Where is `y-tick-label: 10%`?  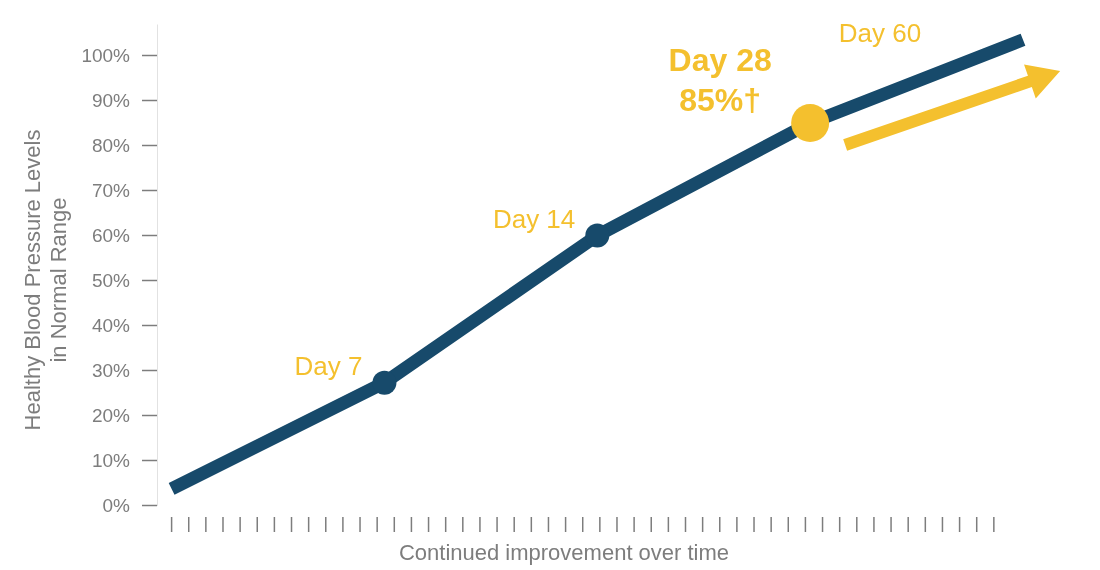 y-tick-label: 10% is located at coordinates (111, 461).